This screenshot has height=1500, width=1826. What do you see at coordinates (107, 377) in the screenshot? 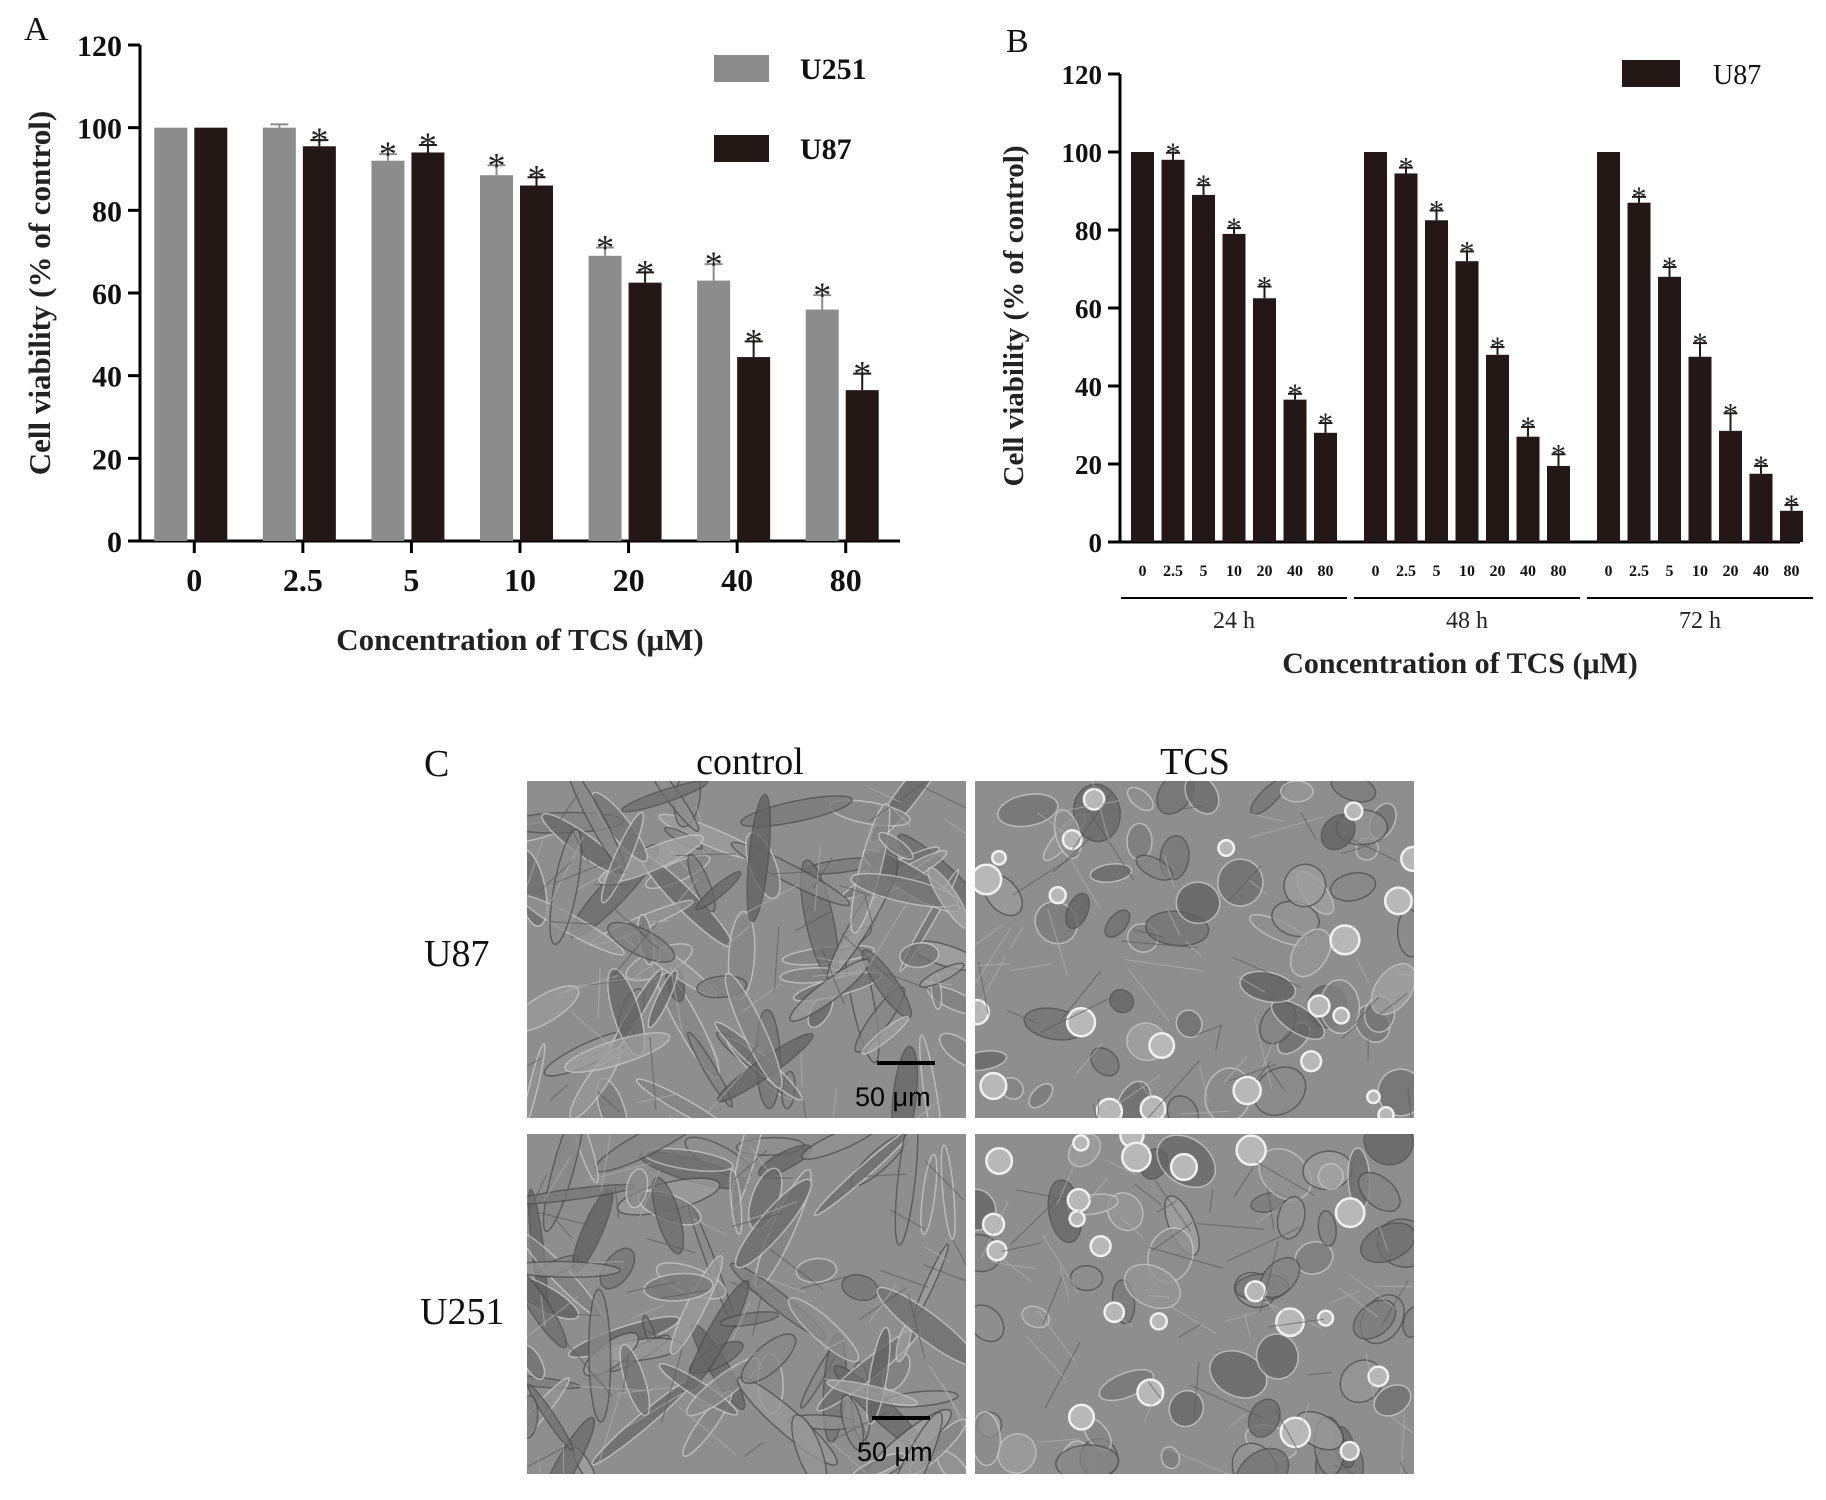
I see `y-tick-label-a: 40` at bounding box center [107, 377].